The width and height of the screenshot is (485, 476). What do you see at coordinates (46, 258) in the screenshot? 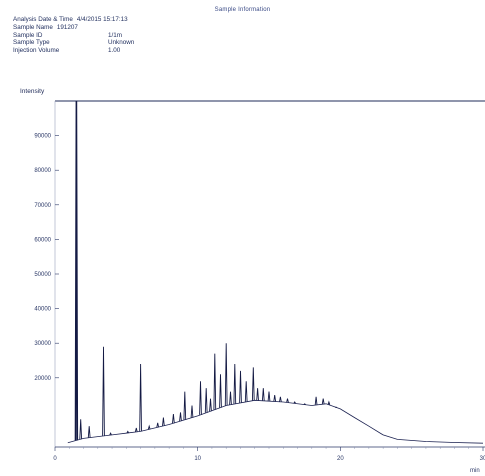
I see `y-axis-ticks: 20000 30000 40000 50000 60000 70000 80000 90000` at bounding box center [46, 258].